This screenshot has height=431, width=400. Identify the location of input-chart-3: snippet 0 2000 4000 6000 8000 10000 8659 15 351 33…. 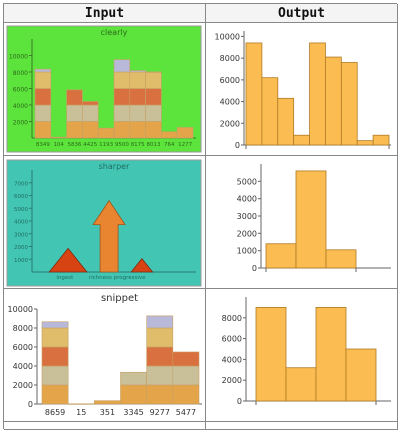
(105, 355).